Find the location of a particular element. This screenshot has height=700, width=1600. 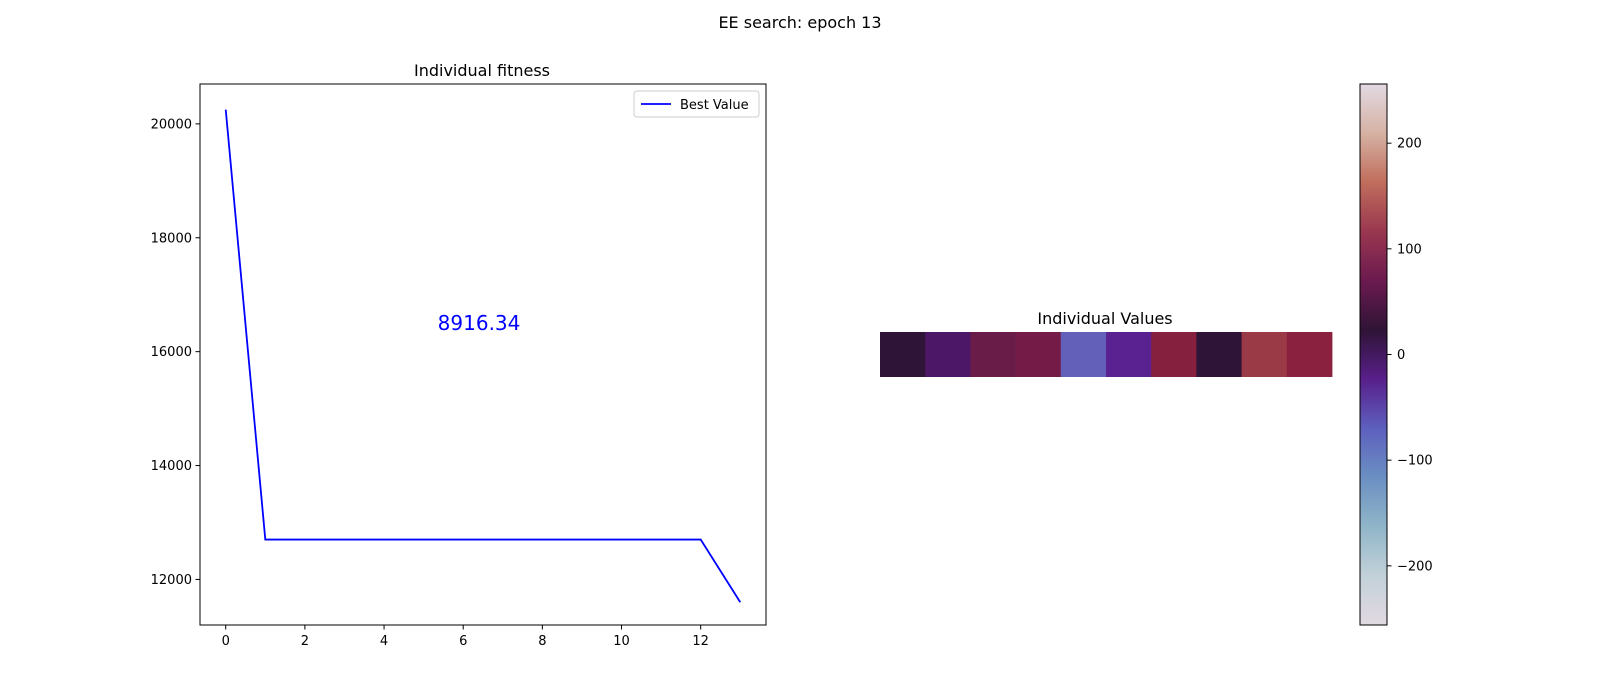

x-tick-label: 0 is located at coordinates (226, 641).